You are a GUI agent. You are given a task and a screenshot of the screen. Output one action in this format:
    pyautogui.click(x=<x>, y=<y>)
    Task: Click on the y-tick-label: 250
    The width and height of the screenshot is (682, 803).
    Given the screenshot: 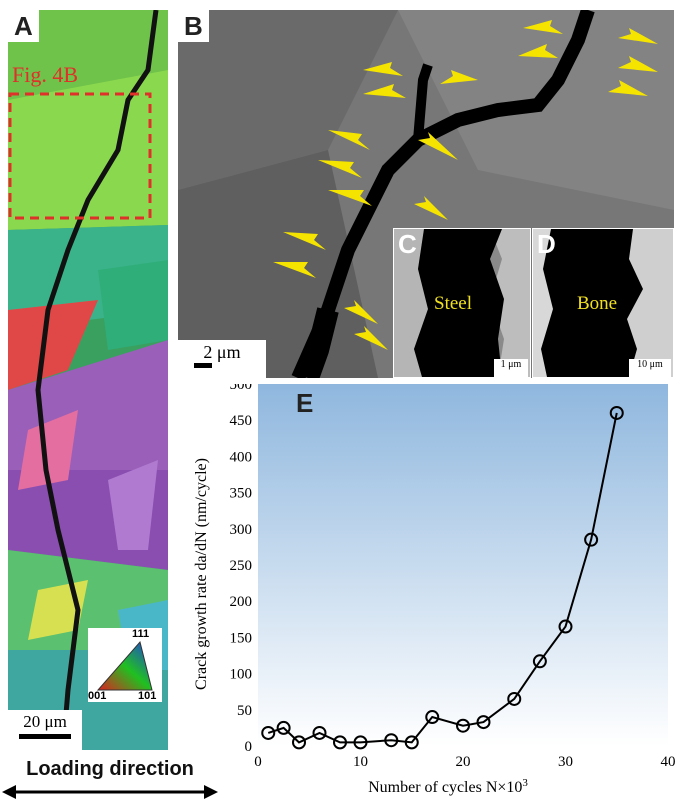 What is the action you would take?
    pyautogui.click(x=241, y=566)
    